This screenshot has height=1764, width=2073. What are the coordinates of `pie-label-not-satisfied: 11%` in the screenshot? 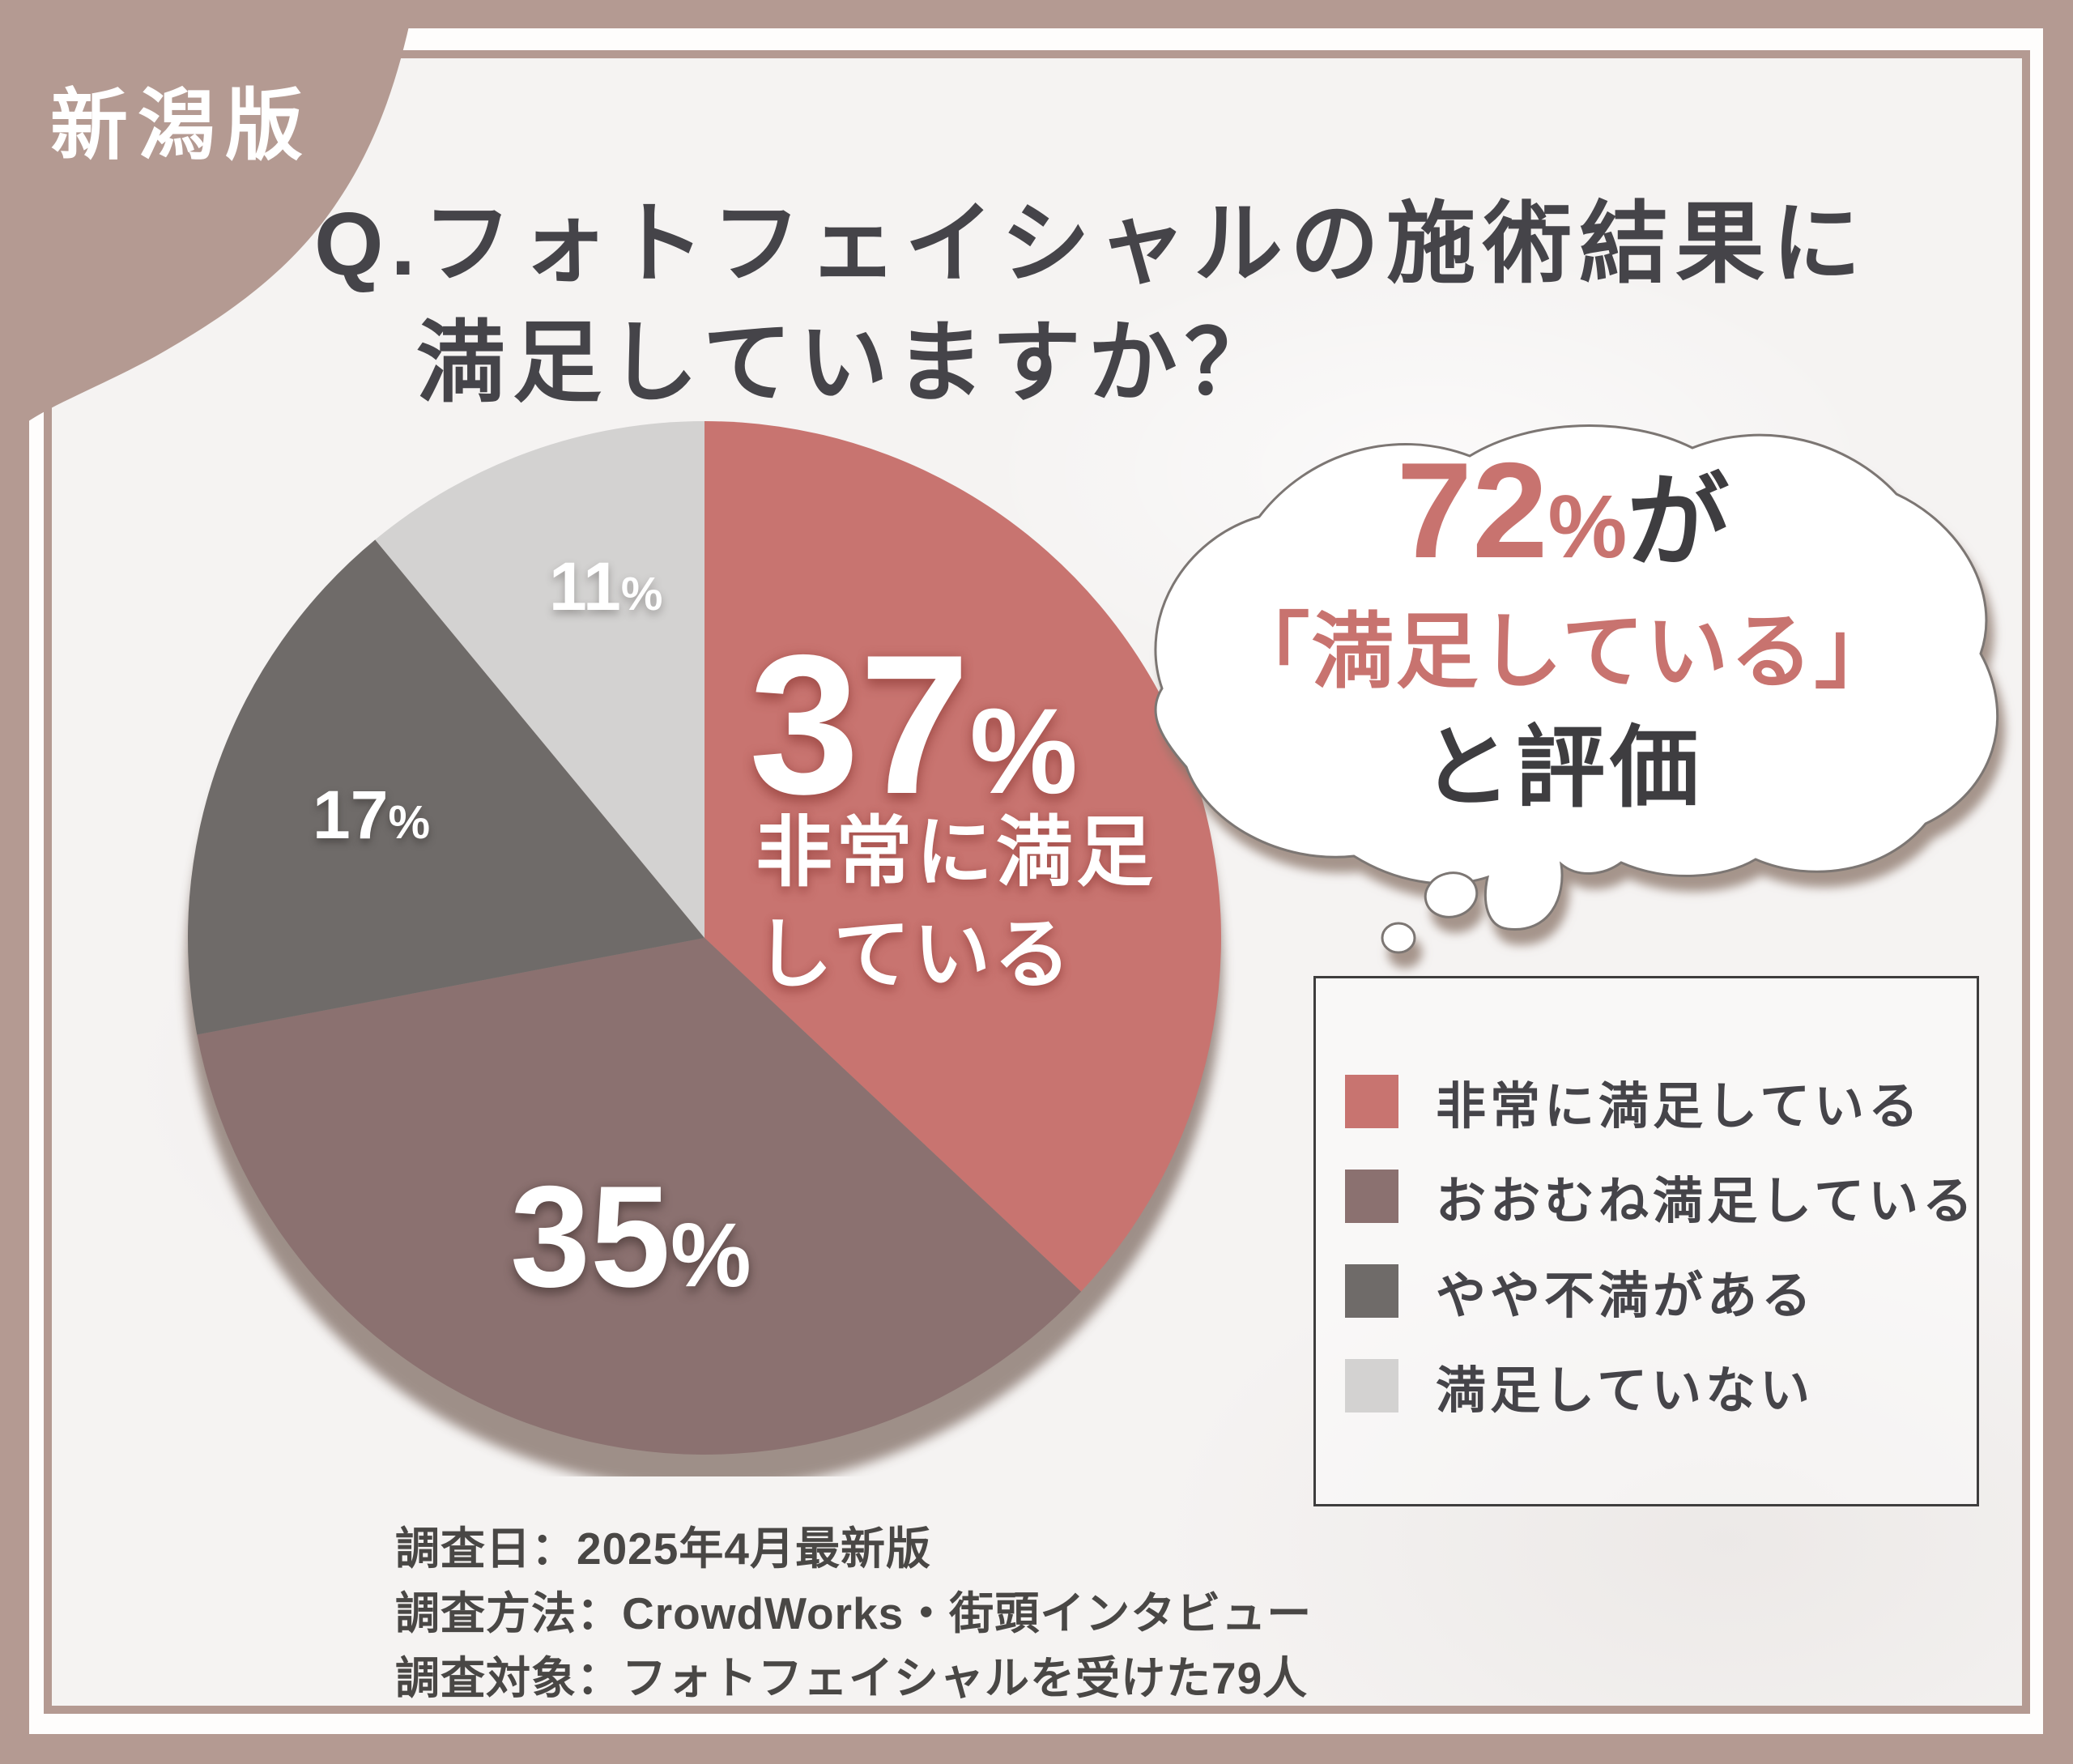 It's located at (605, 586).